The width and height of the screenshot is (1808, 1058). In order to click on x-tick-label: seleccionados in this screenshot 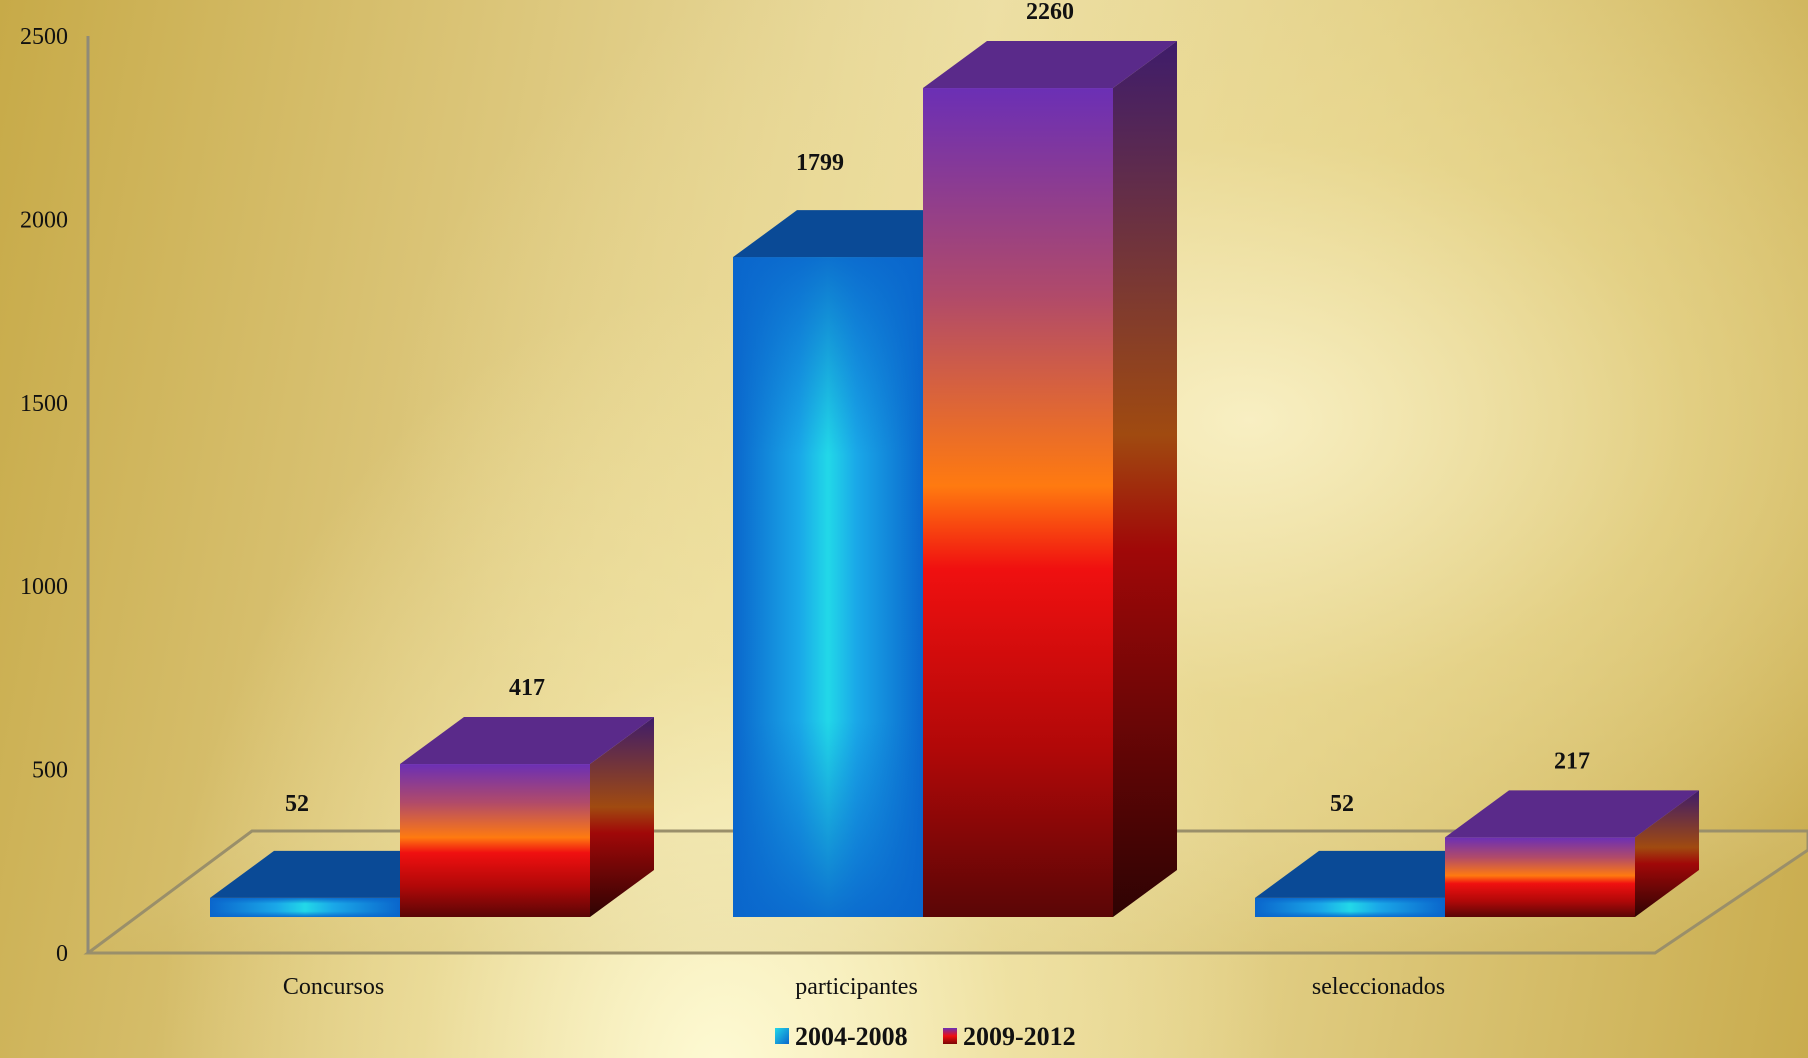, I will do `click(1378, 987)`.